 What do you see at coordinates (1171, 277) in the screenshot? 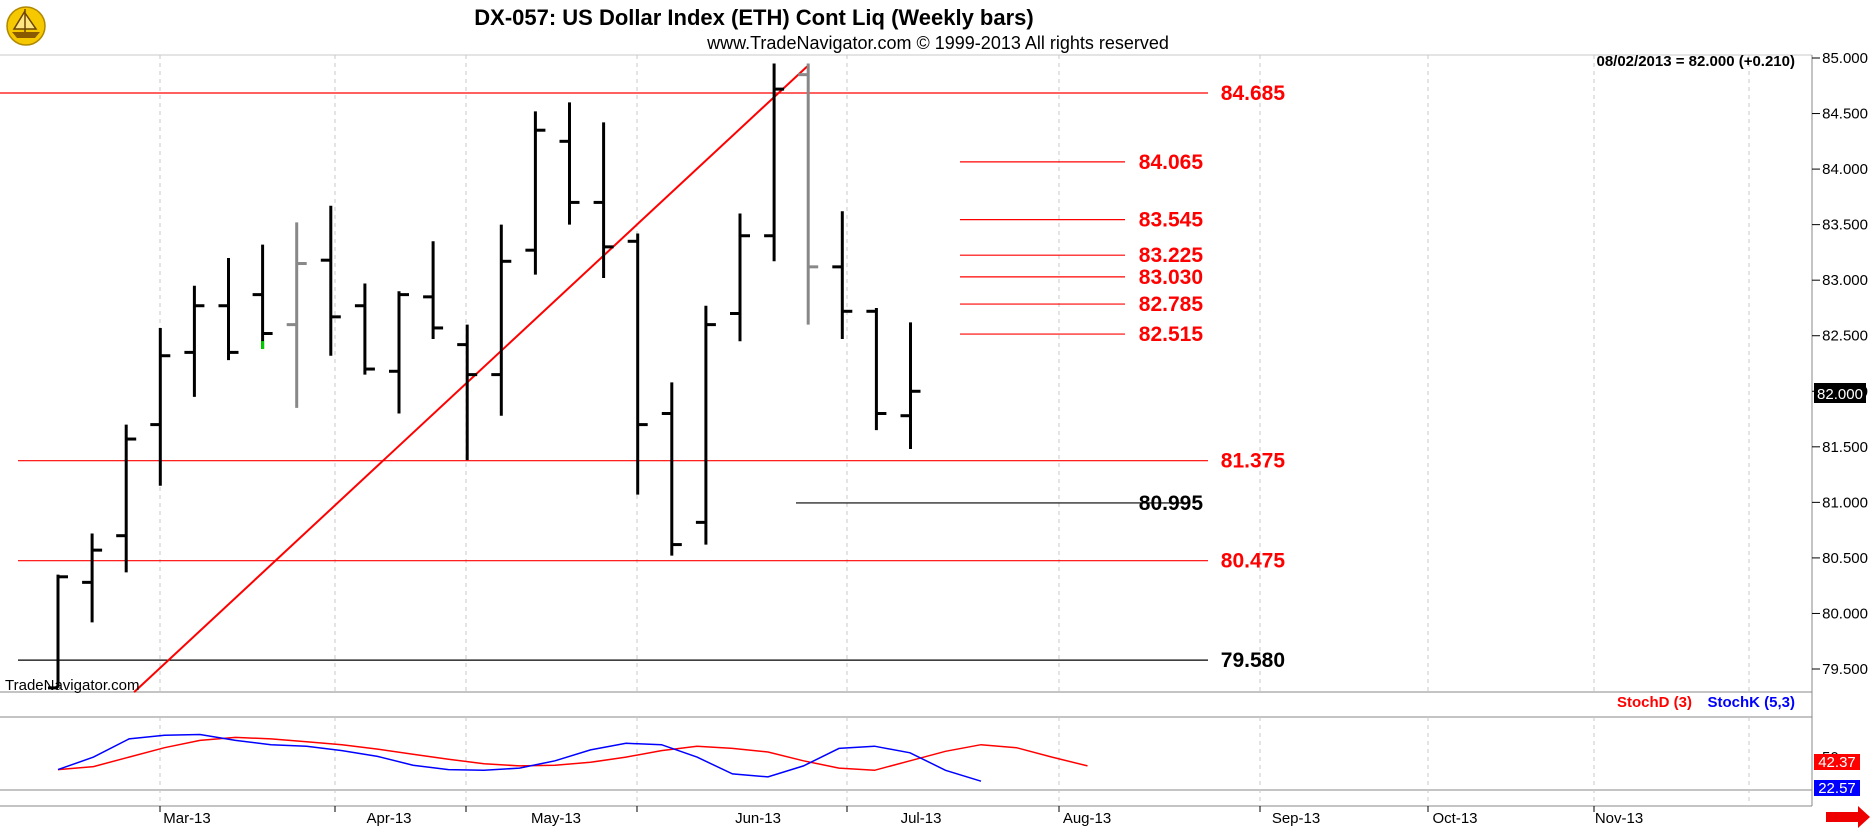
I see `level-label: 83.030` at bounding box center [1171, 277].